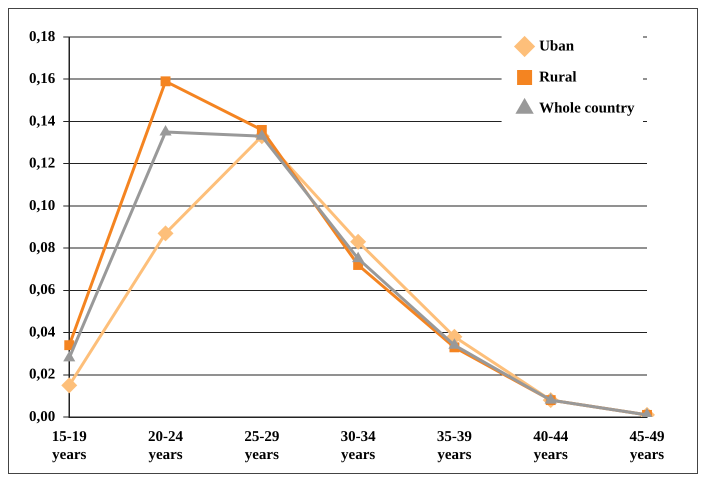 The height and width of the screenshot is (482, 705). What do you see at coordinates (42, 79) in the screenshot?
I see `y-tick-label: 0,16` at bounding box center [42, 79].